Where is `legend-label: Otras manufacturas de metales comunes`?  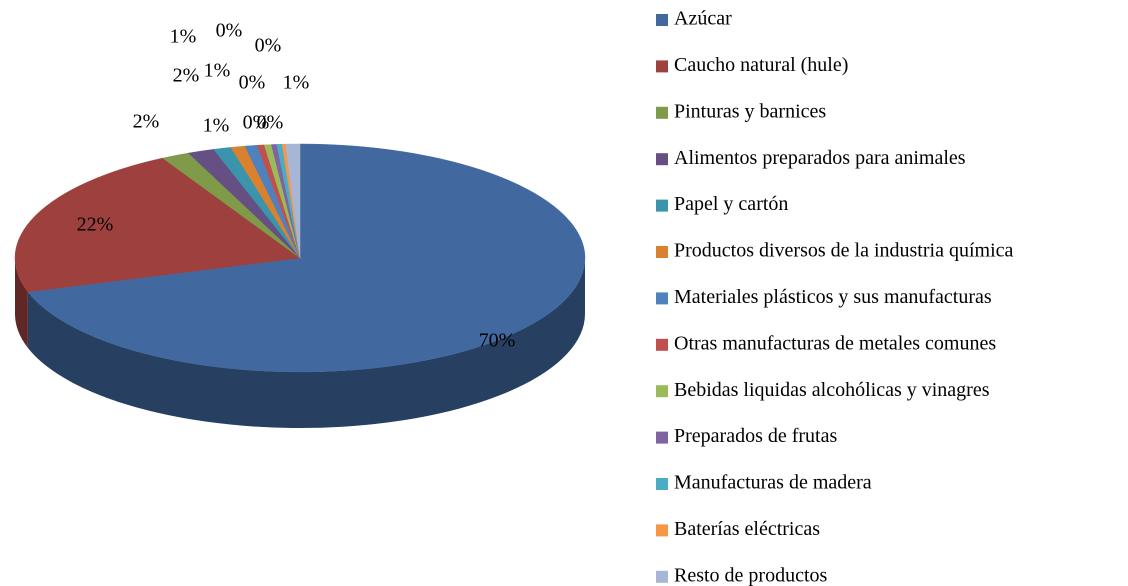 legend-label: Otras manufacturas de metales comunes is located at coordinates (835, 343).